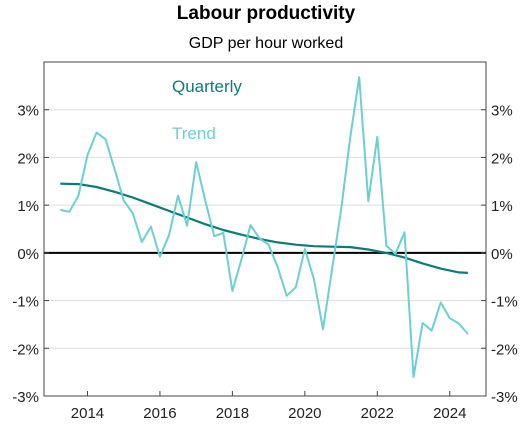 The width and height of the screenshot is (532, 426). I want to click on y-axis-right-ticks: -3% -2% -1% 0% 1% 2% 3%, so click(499, 254).